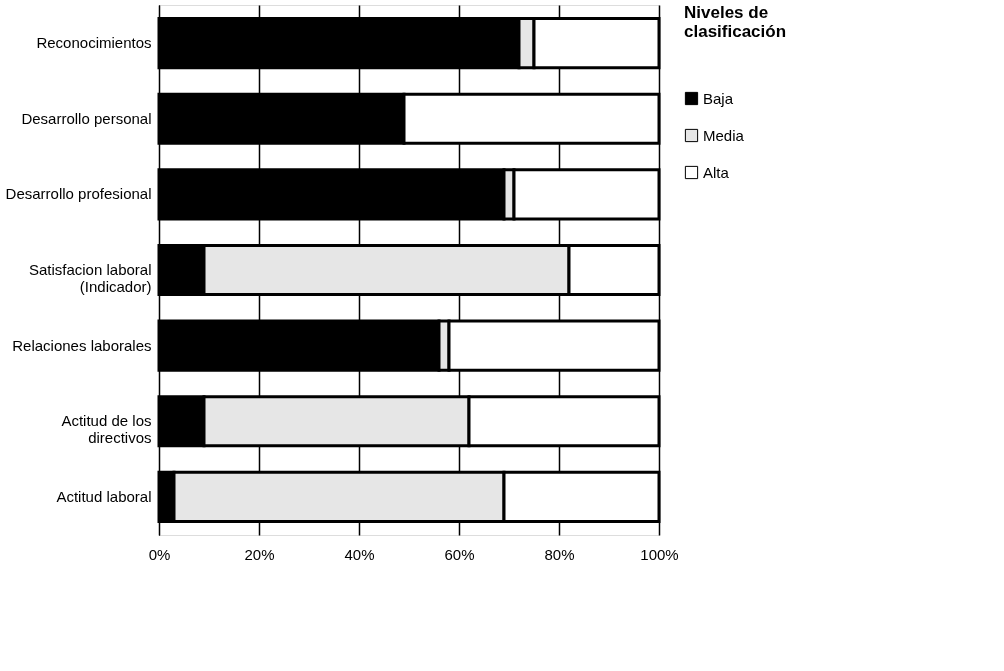 The height and width of the screenshot is (671, 1004). Describe the element at coordinates (104, 496) in the screenshot. I see `y-tick-label: Actitud laboral` at that location.